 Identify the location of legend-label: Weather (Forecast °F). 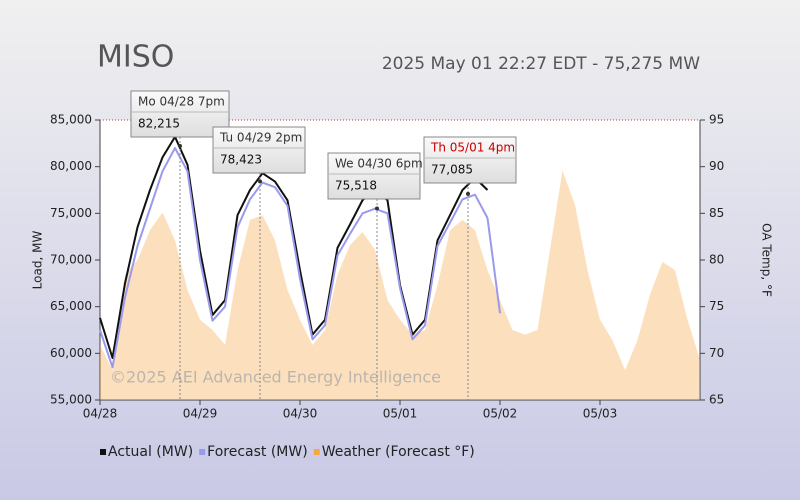
(398, 452).